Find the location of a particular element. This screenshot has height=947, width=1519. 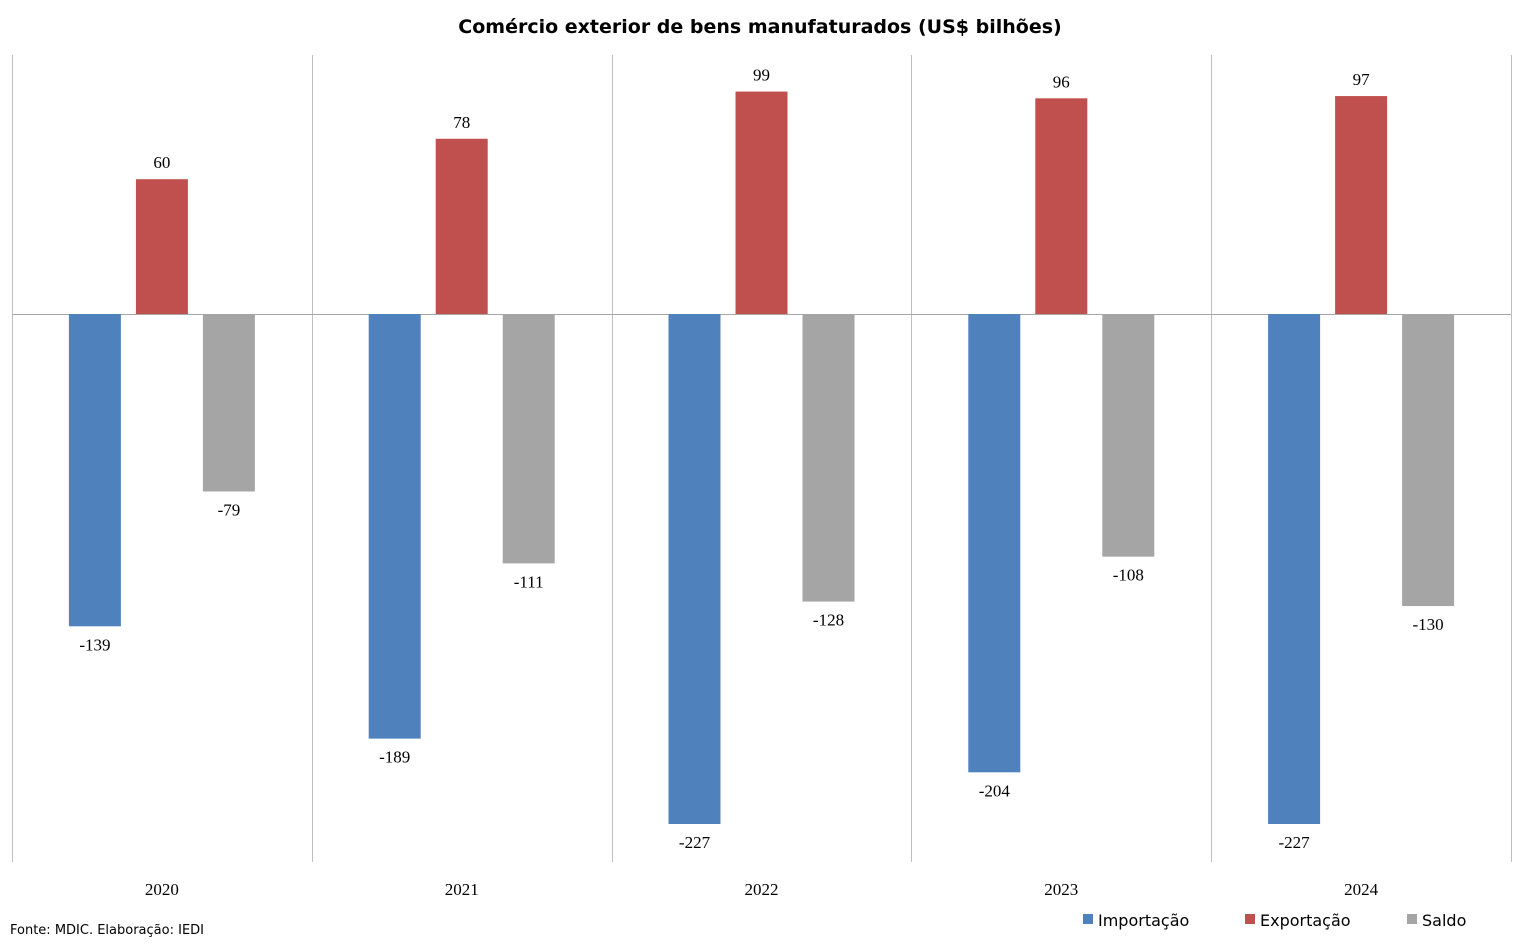

data-label-exportação-2021: 78 is located at coordinates (461, 122).